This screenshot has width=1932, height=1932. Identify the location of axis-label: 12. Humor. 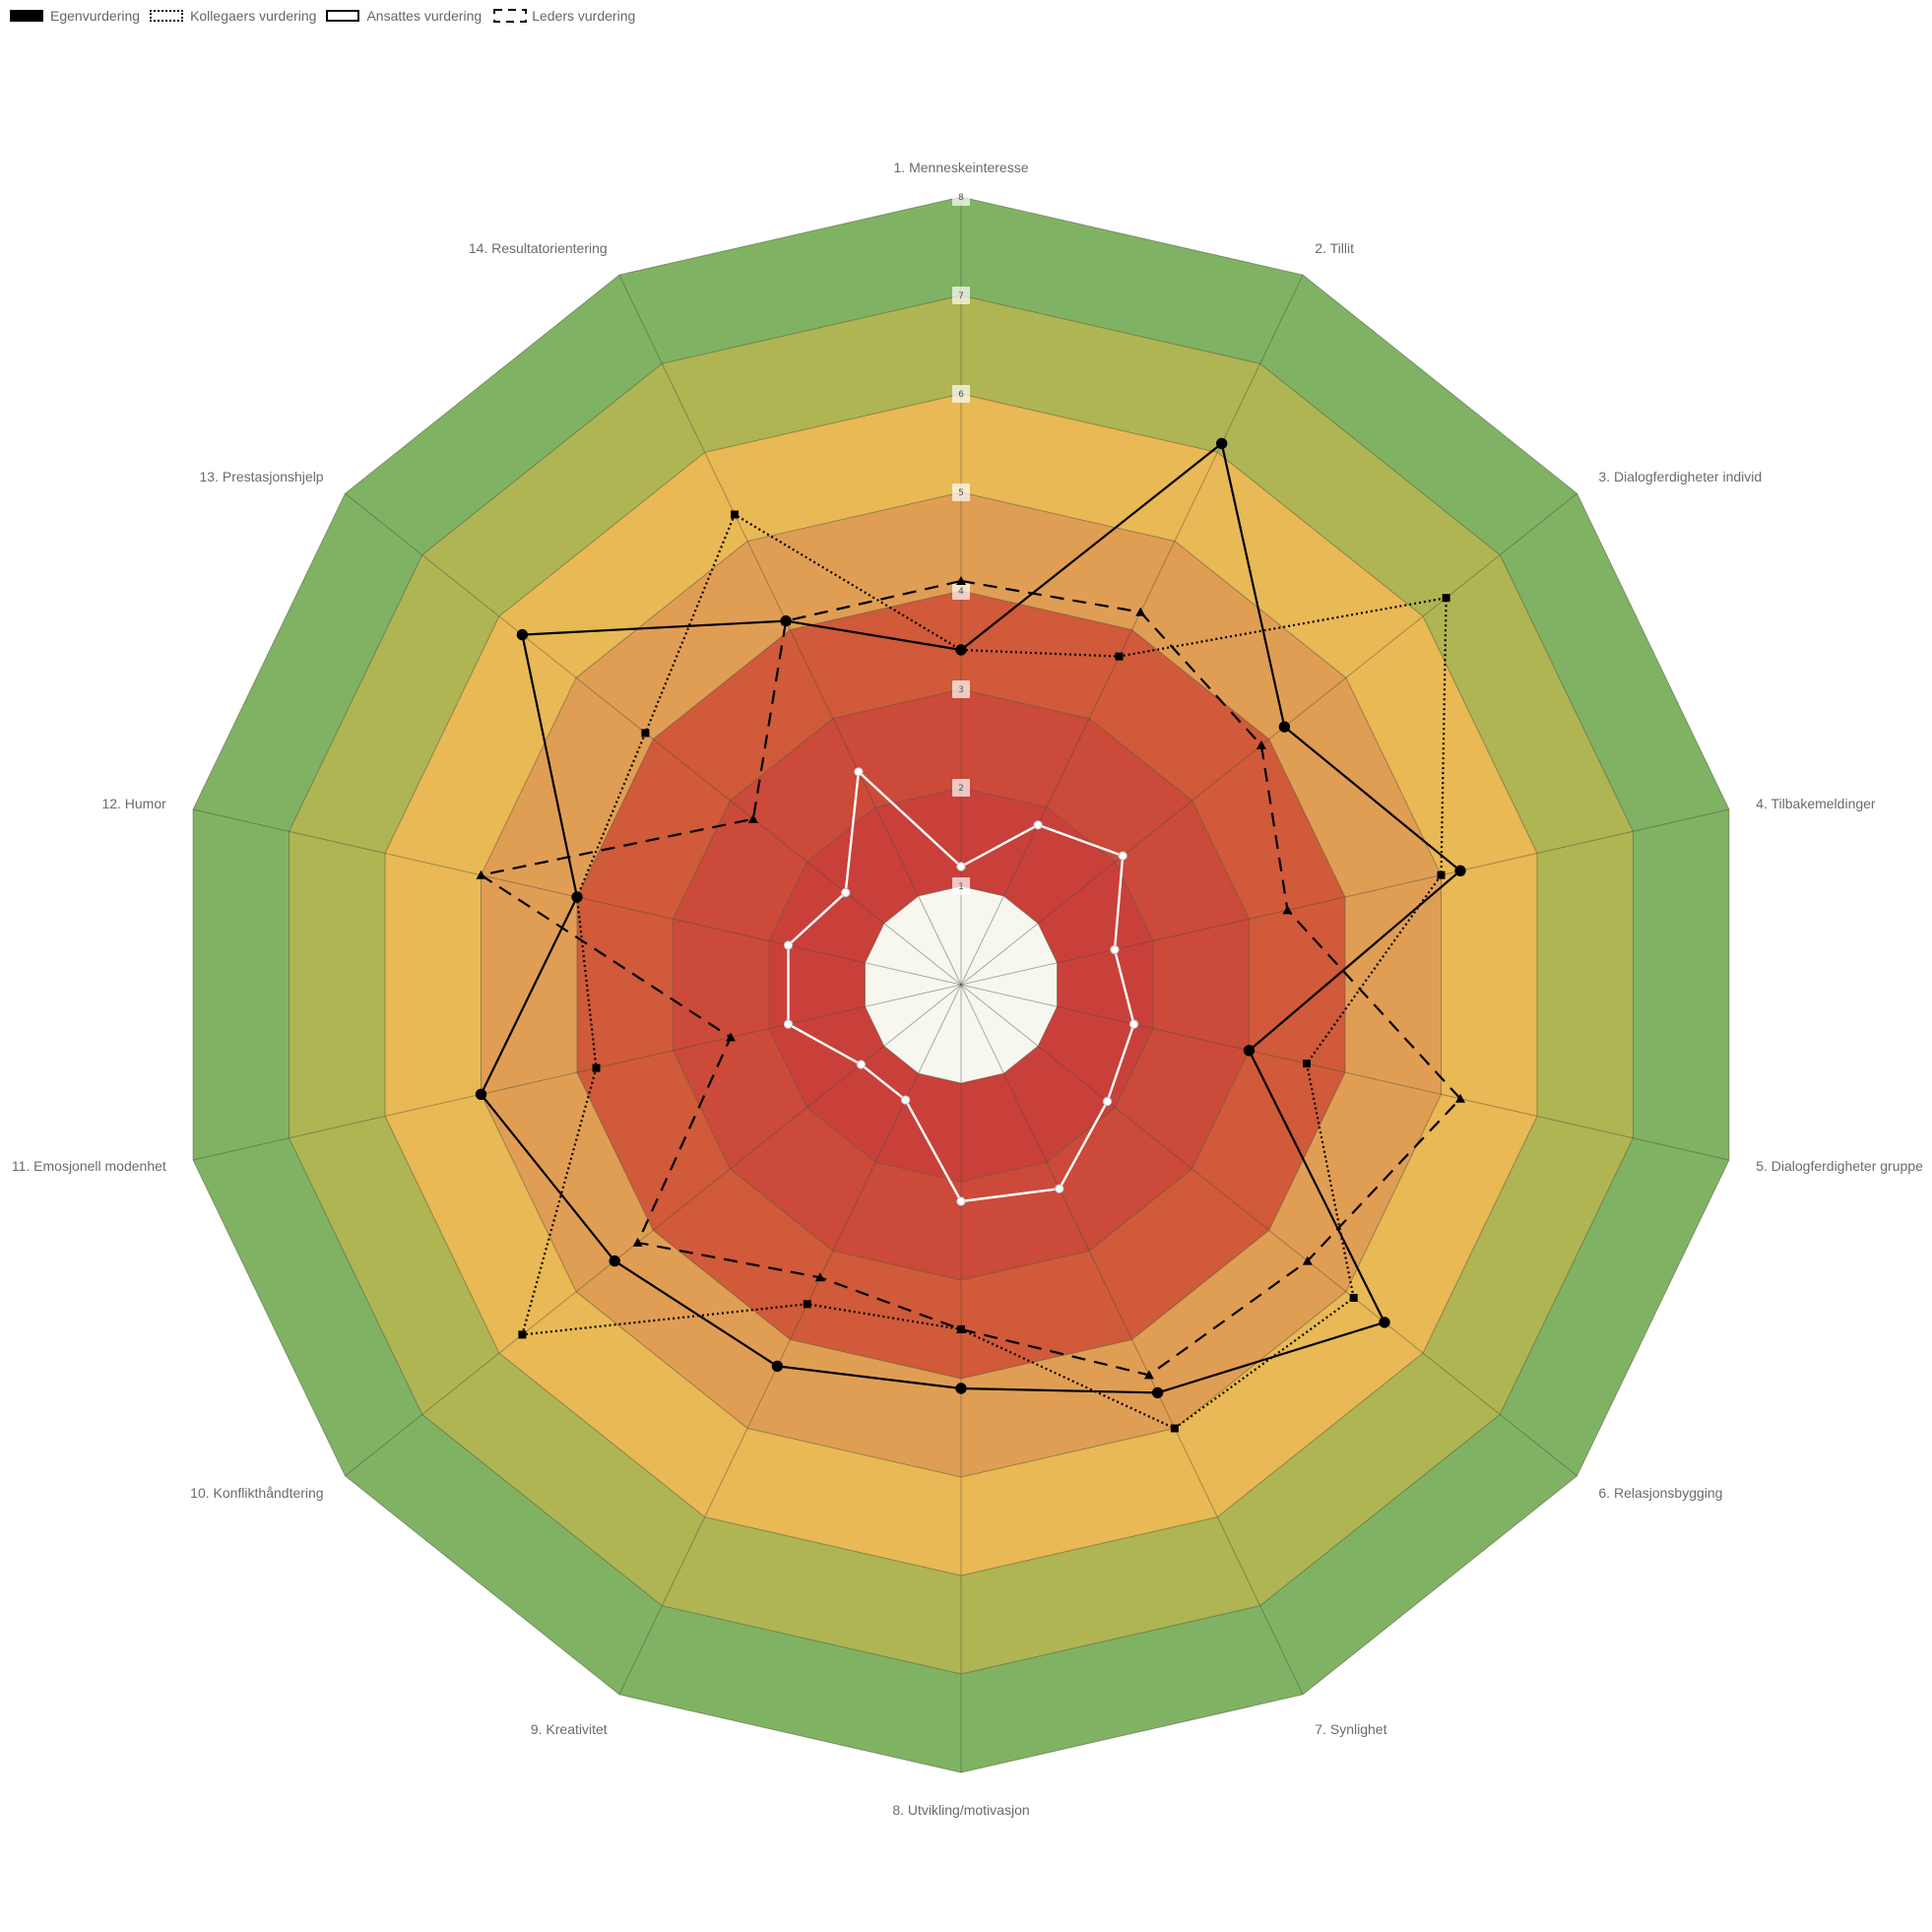
(133, 803).